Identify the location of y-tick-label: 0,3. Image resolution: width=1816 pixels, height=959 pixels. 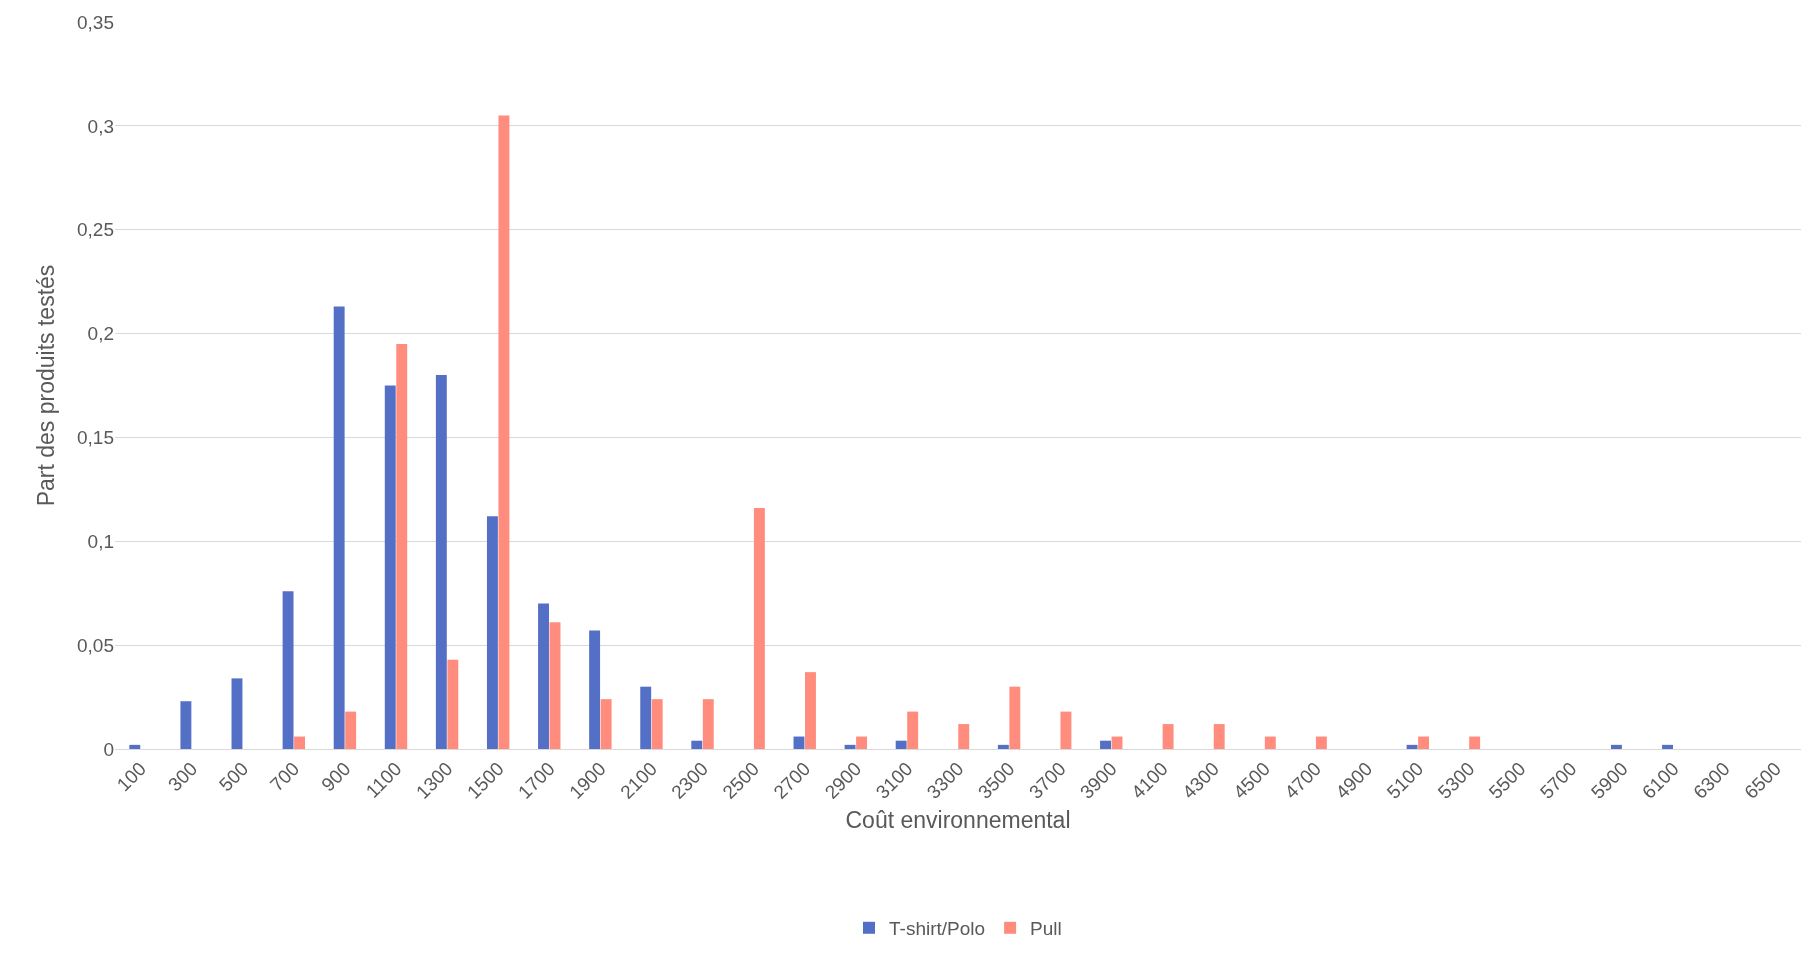
(100, 126).